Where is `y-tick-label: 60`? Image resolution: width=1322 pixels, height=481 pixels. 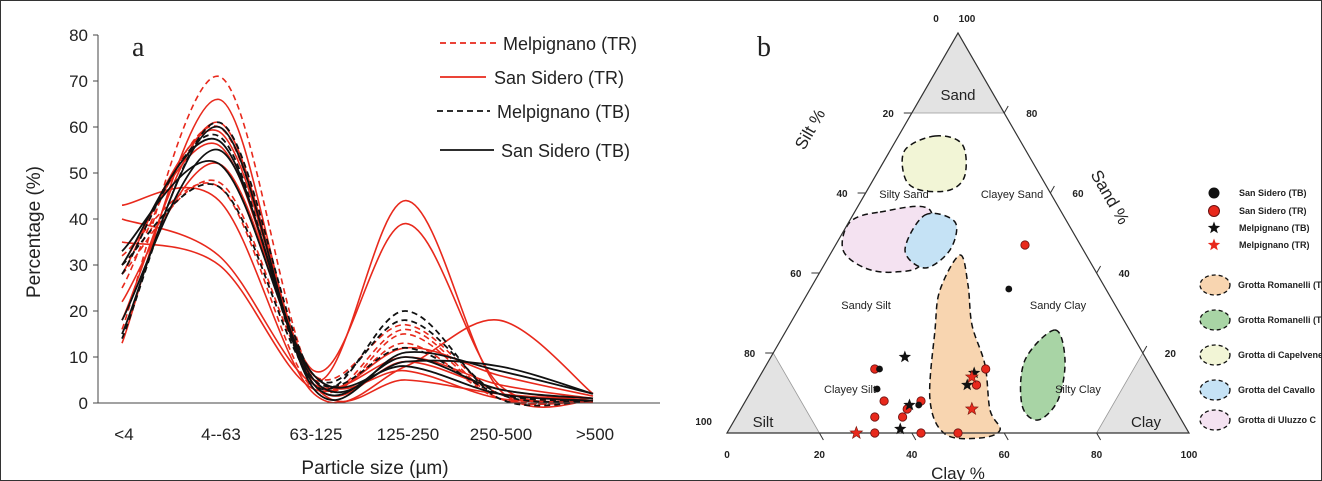 y-tick-label: 60 is located at coordinates (78, 127).